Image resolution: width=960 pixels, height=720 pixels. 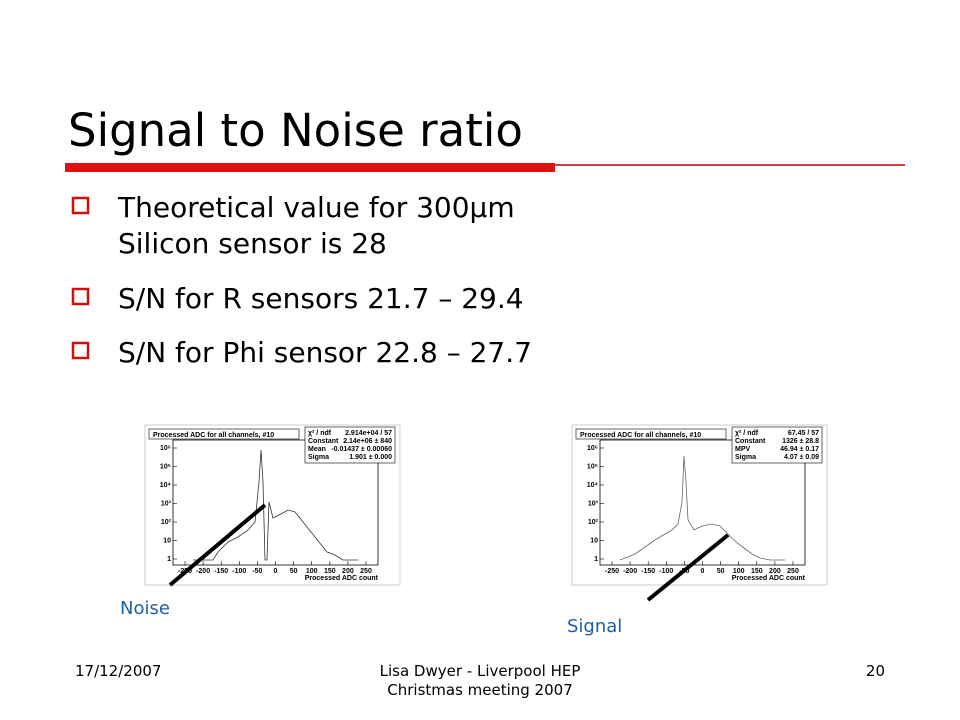 What do you see at coordinates (612, 571) in the screenshot?
I see `x-tick-label: -250` at bounding box center [612, 571].